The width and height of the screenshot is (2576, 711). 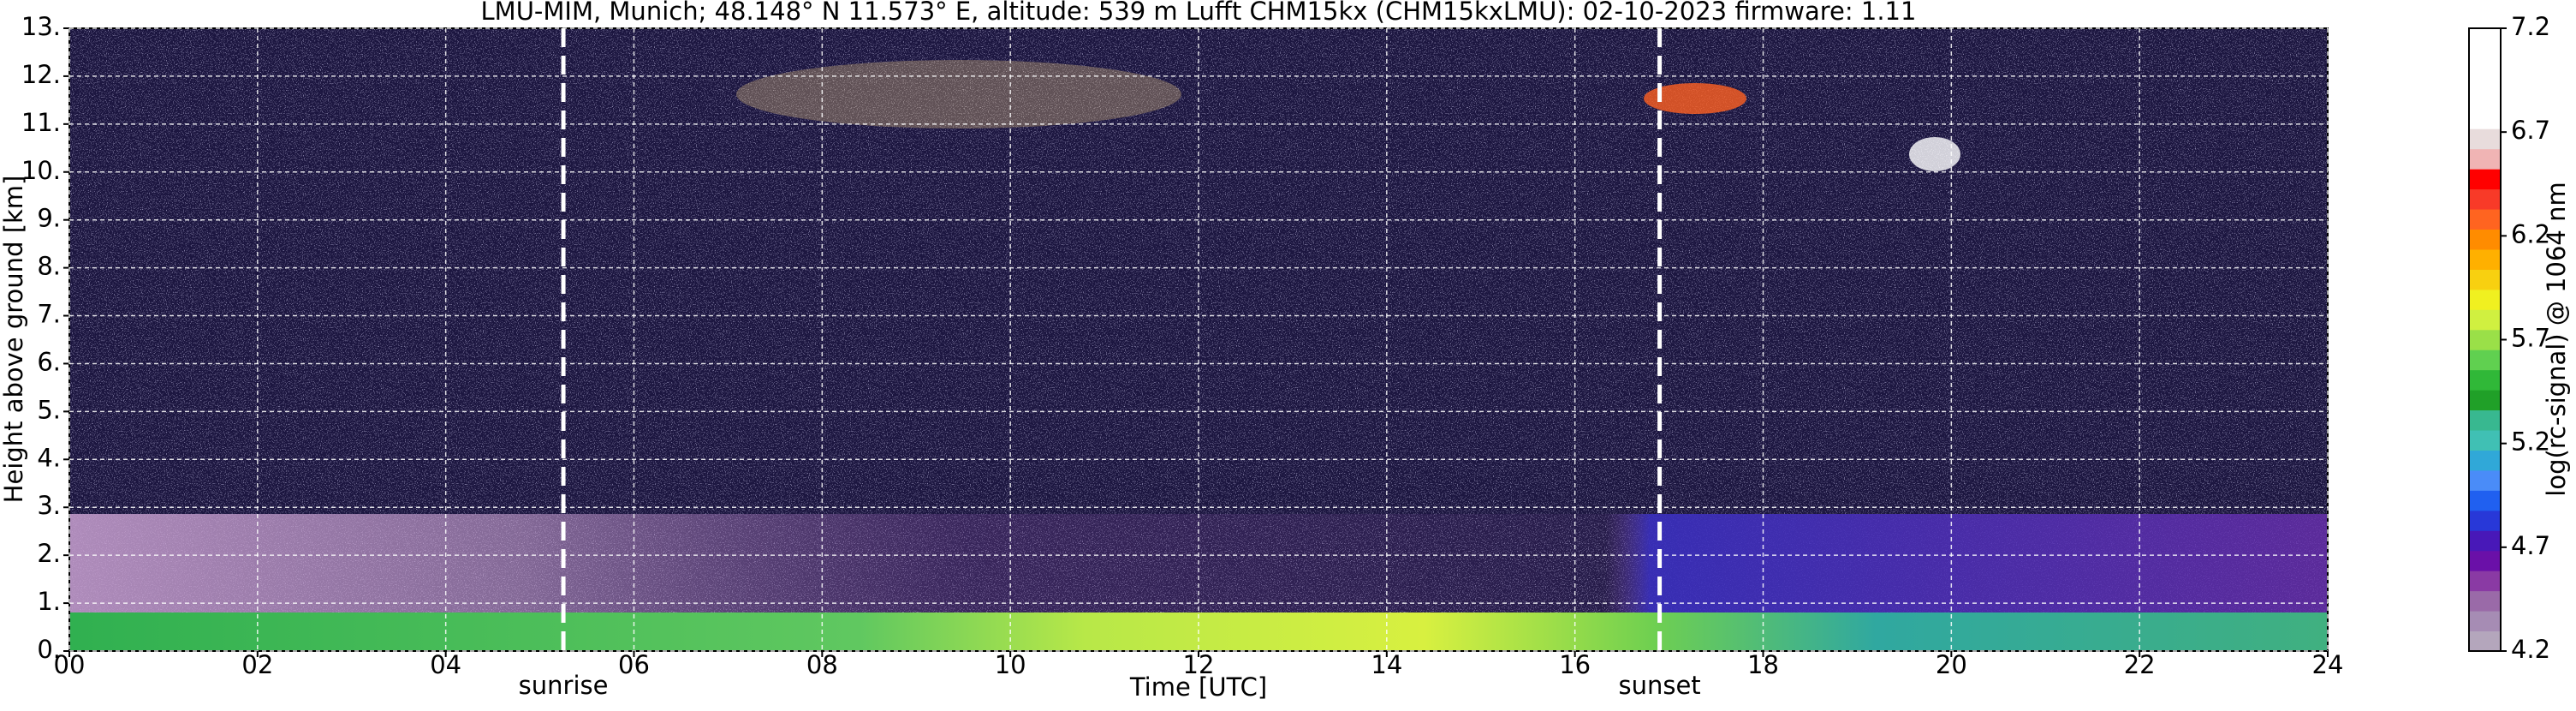 I want to click on y-tick-label: 10., so click(x=41, y=171).